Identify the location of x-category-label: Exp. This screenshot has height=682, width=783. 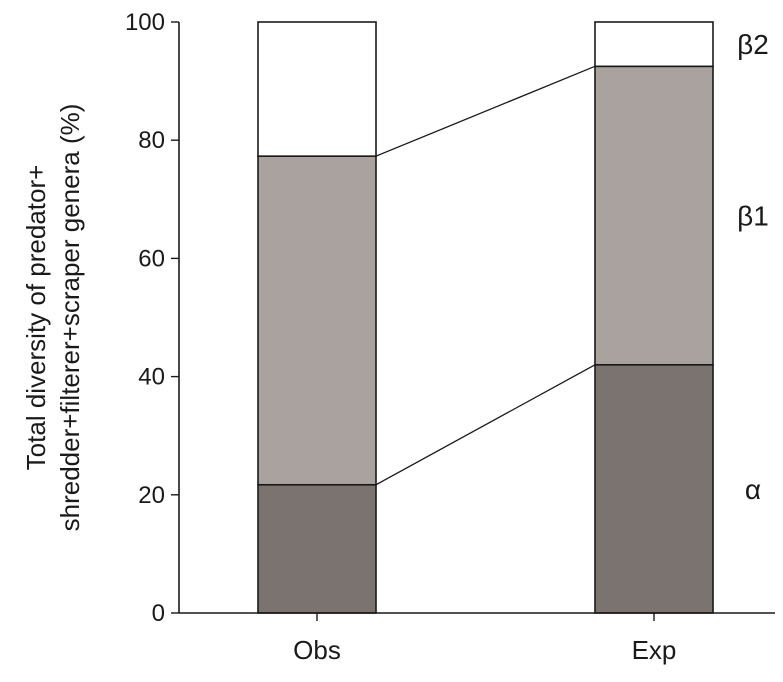
(654, 650).